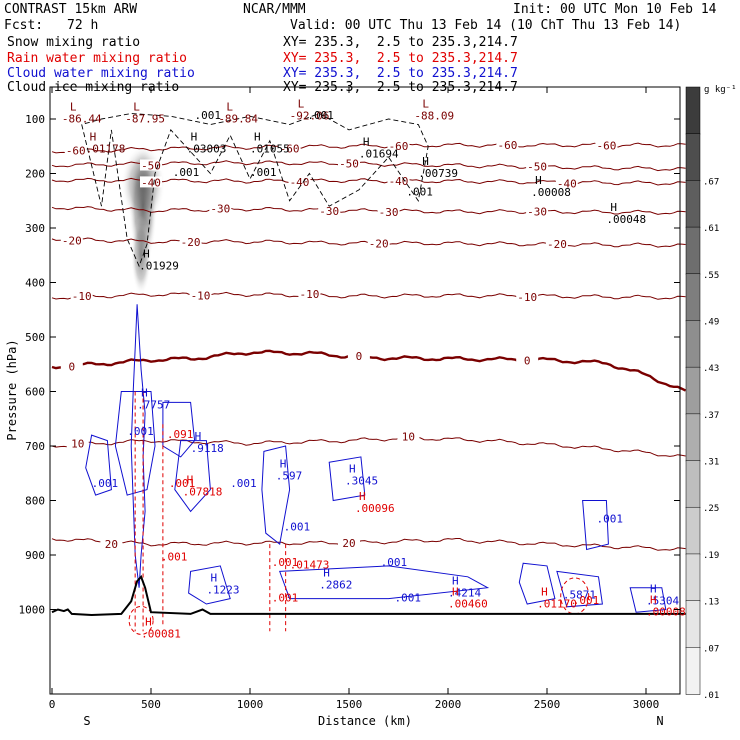 The height and width of the screenshot is (740, 740). What do you see at coordinates (141, 620) in the screenshot?
I see `rain-water-contour` at bounding box center [141, 620].